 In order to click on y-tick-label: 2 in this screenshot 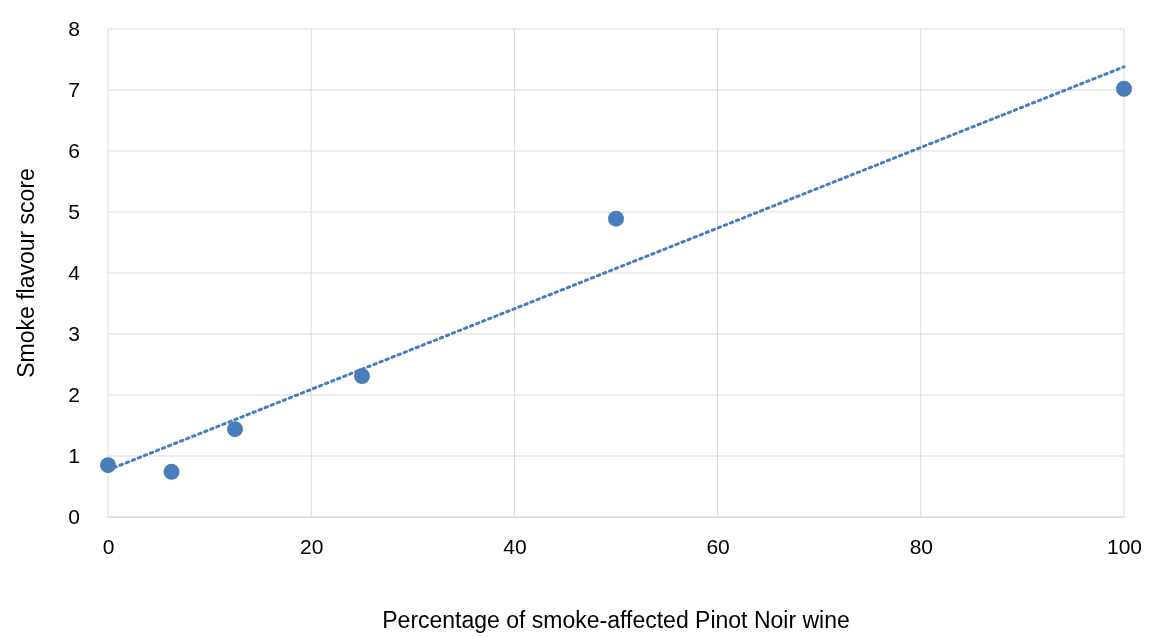, I will do `click(74, 395)`.